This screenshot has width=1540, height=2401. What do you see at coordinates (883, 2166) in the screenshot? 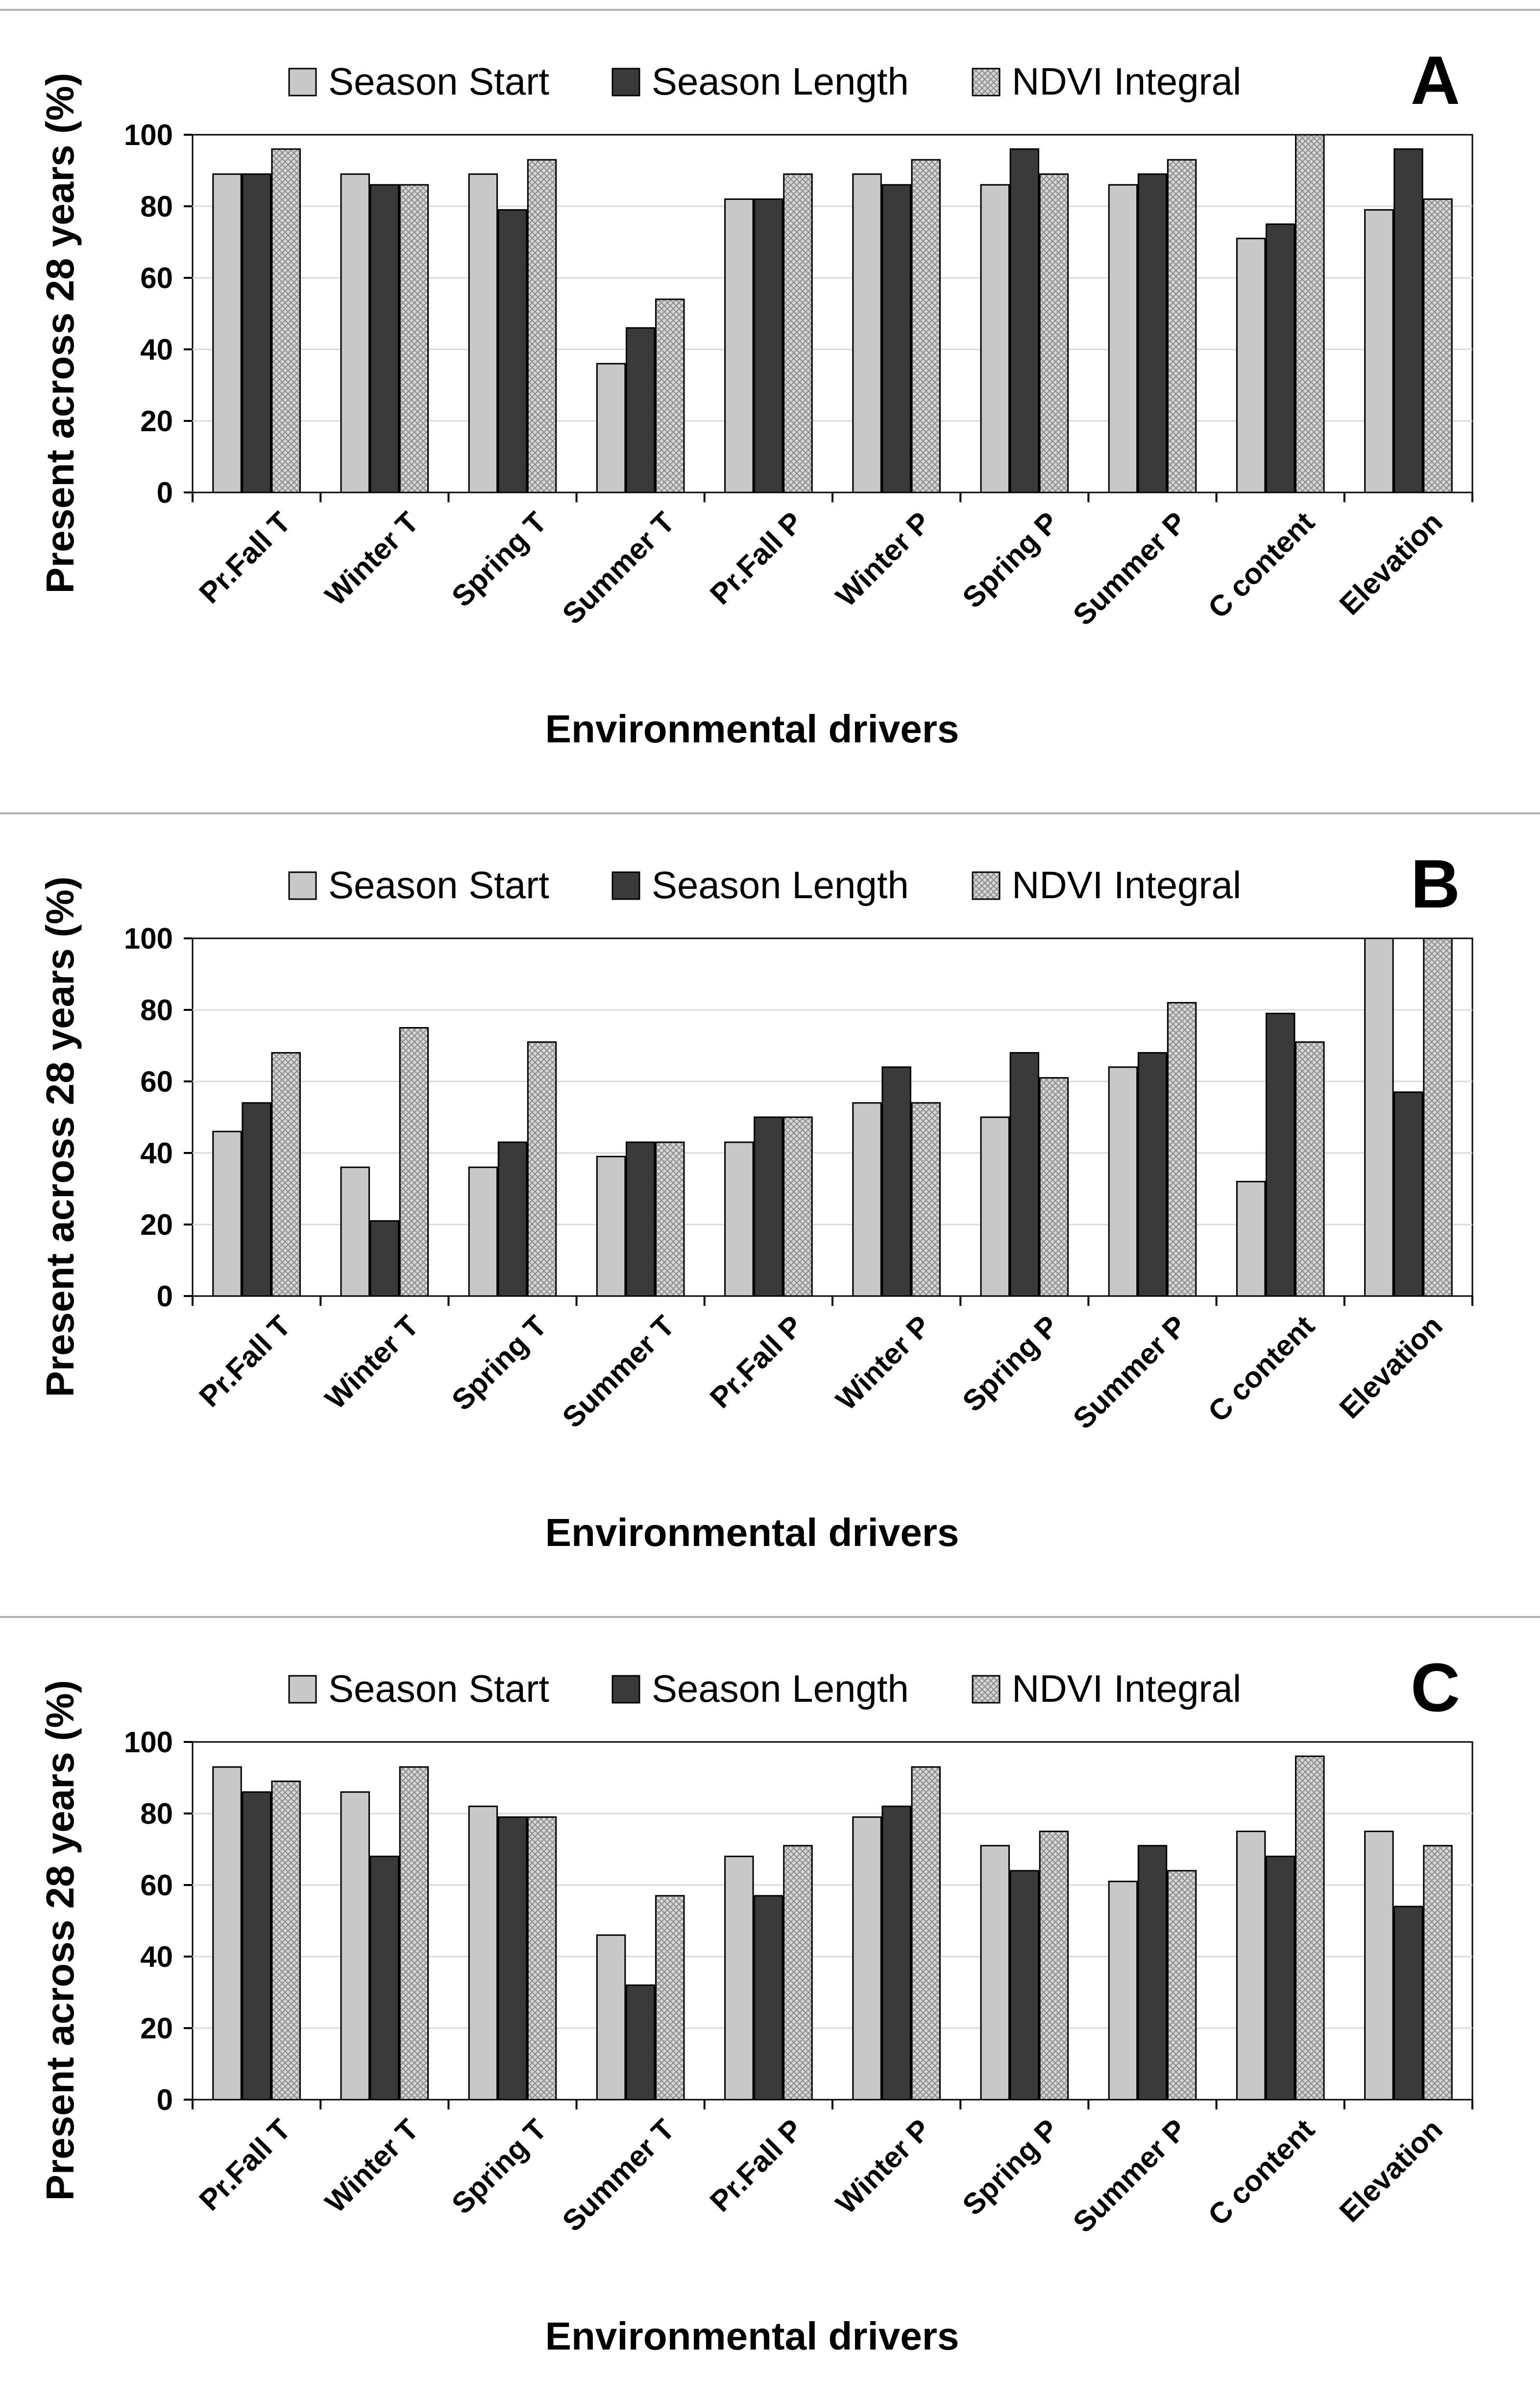
I see `panel-c-x-category-label: Winter P` at bounding box center [883, 2166].